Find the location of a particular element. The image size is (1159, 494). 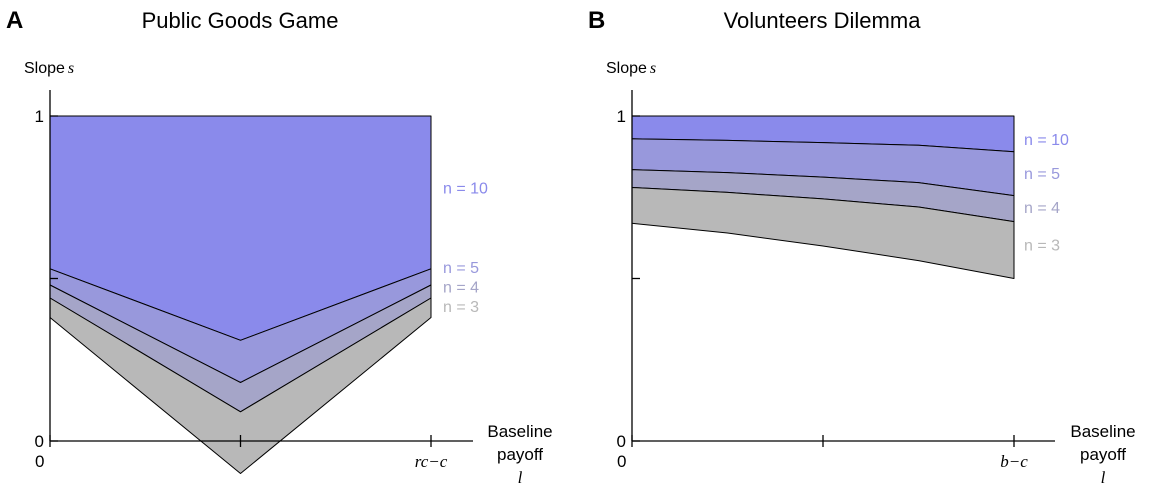

chart-title: Public Goods Game is located at coordinates (240, 20).